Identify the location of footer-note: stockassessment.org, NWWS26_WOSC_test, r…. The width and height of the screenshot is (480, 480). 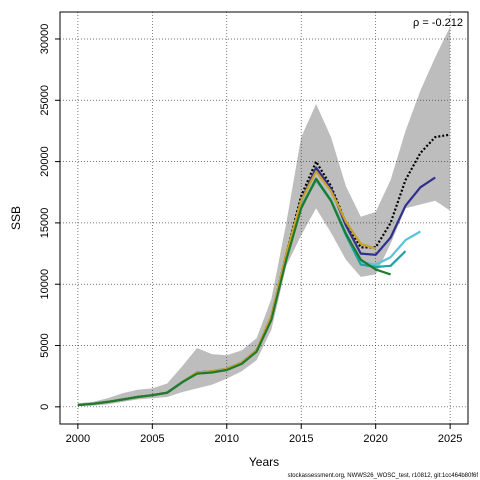
(383, 476).